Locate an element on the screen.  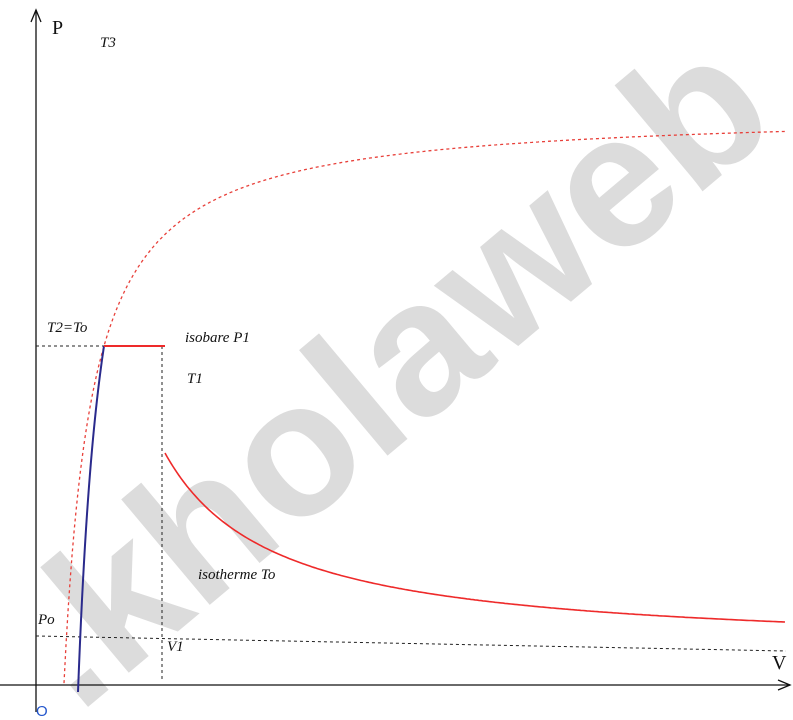
t3-curve is located at coordinates (91, 519).